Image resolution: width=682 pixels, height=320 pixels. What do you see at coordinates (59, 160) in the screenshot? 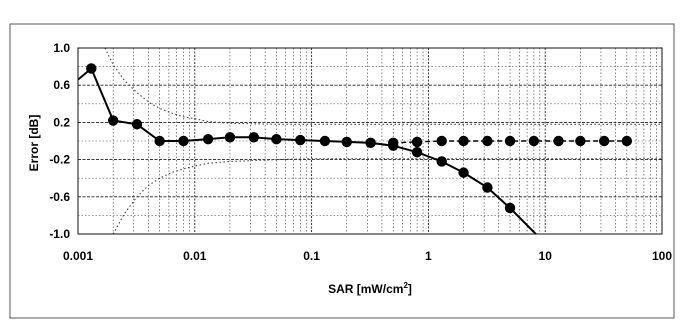
I see `y-tick-label: -0.2` at bounding box center [59, 160].